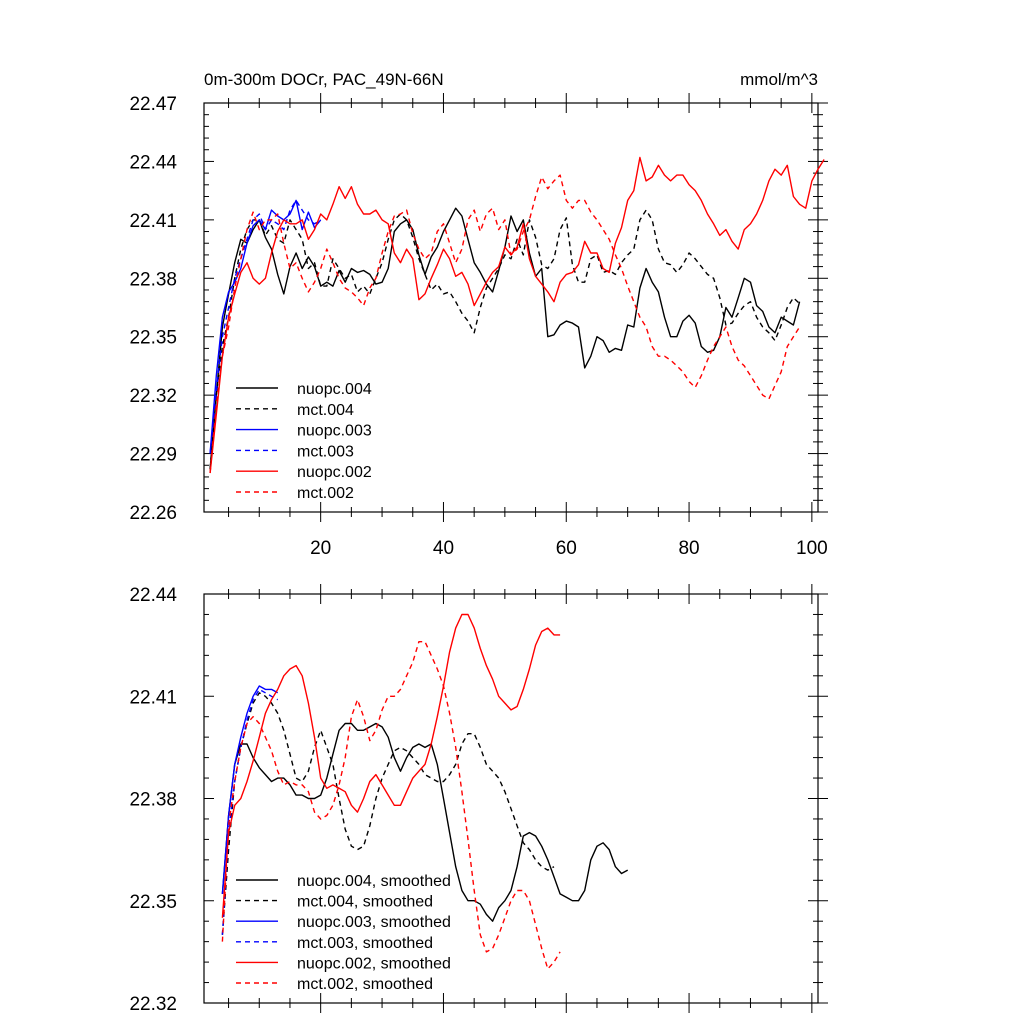 This screenshot has width=1024, height=1024. Describe the element at coordinates (566, 548) in the screenshot. I see `top-xtick-label-60: 60` at that location.